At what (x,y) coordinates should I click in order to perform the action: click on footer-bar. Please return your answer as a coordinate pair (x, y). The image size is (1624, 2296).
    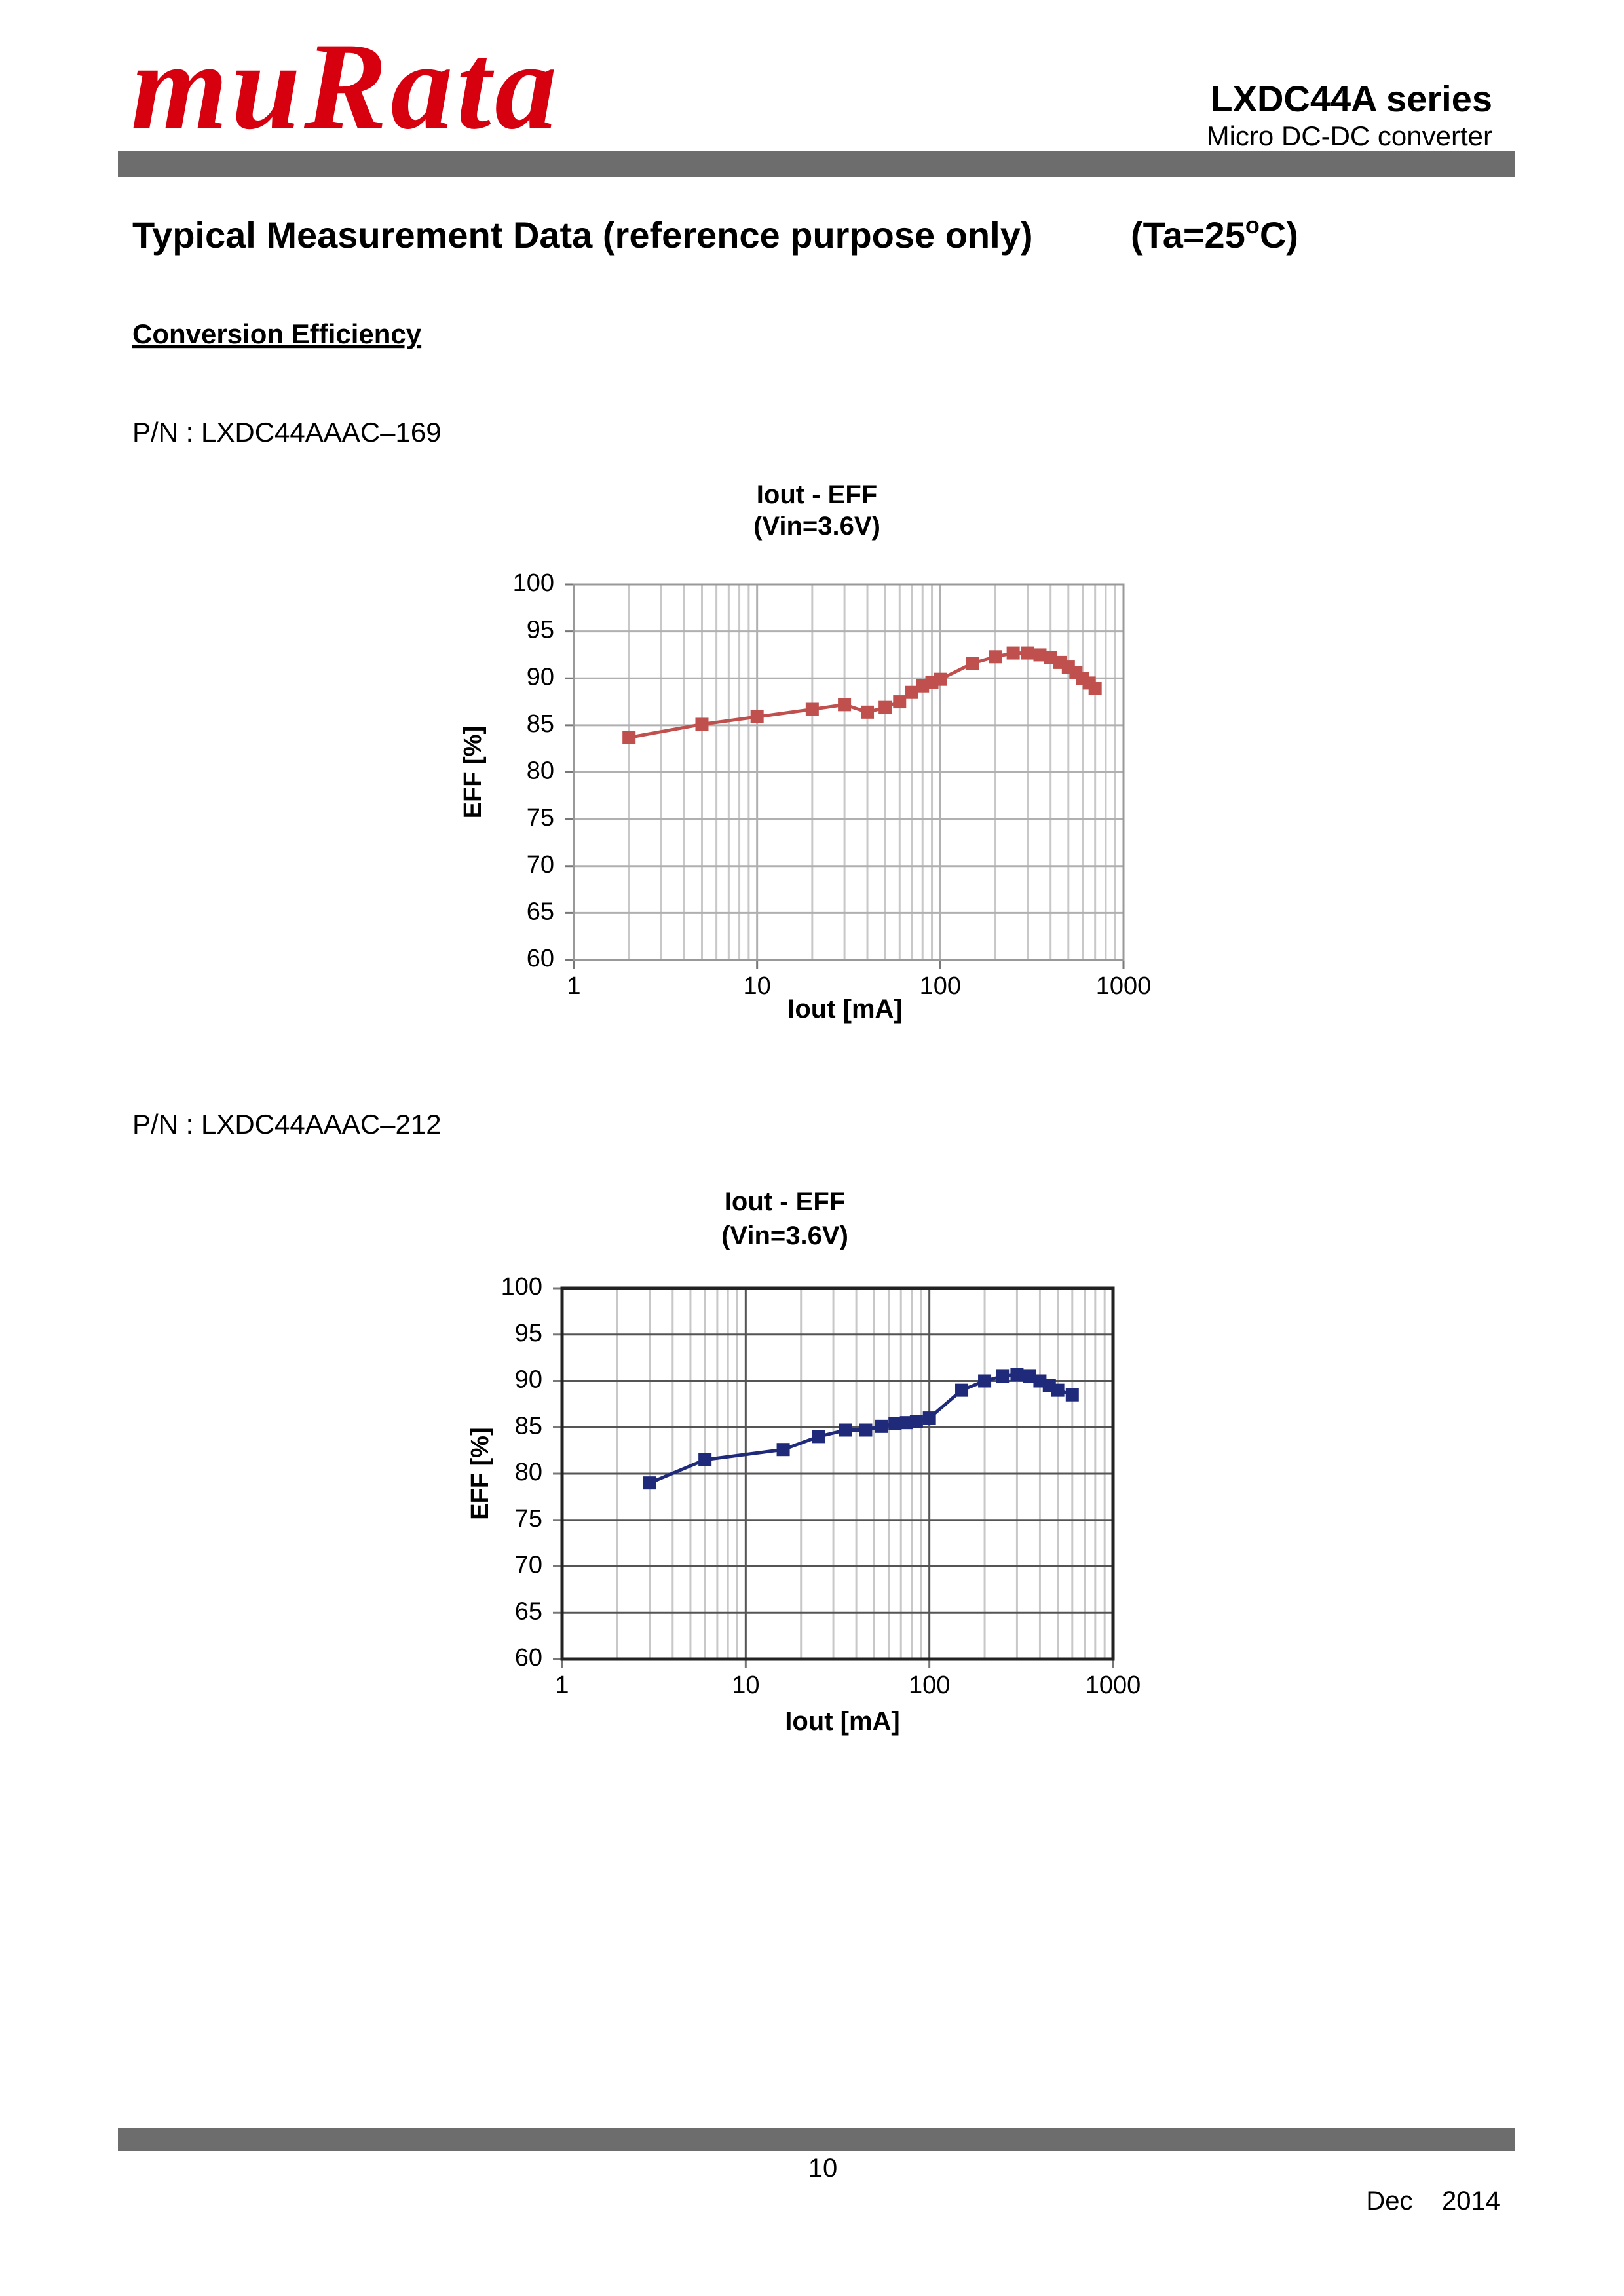
    Looking at the image, I should click on (816, 2139).